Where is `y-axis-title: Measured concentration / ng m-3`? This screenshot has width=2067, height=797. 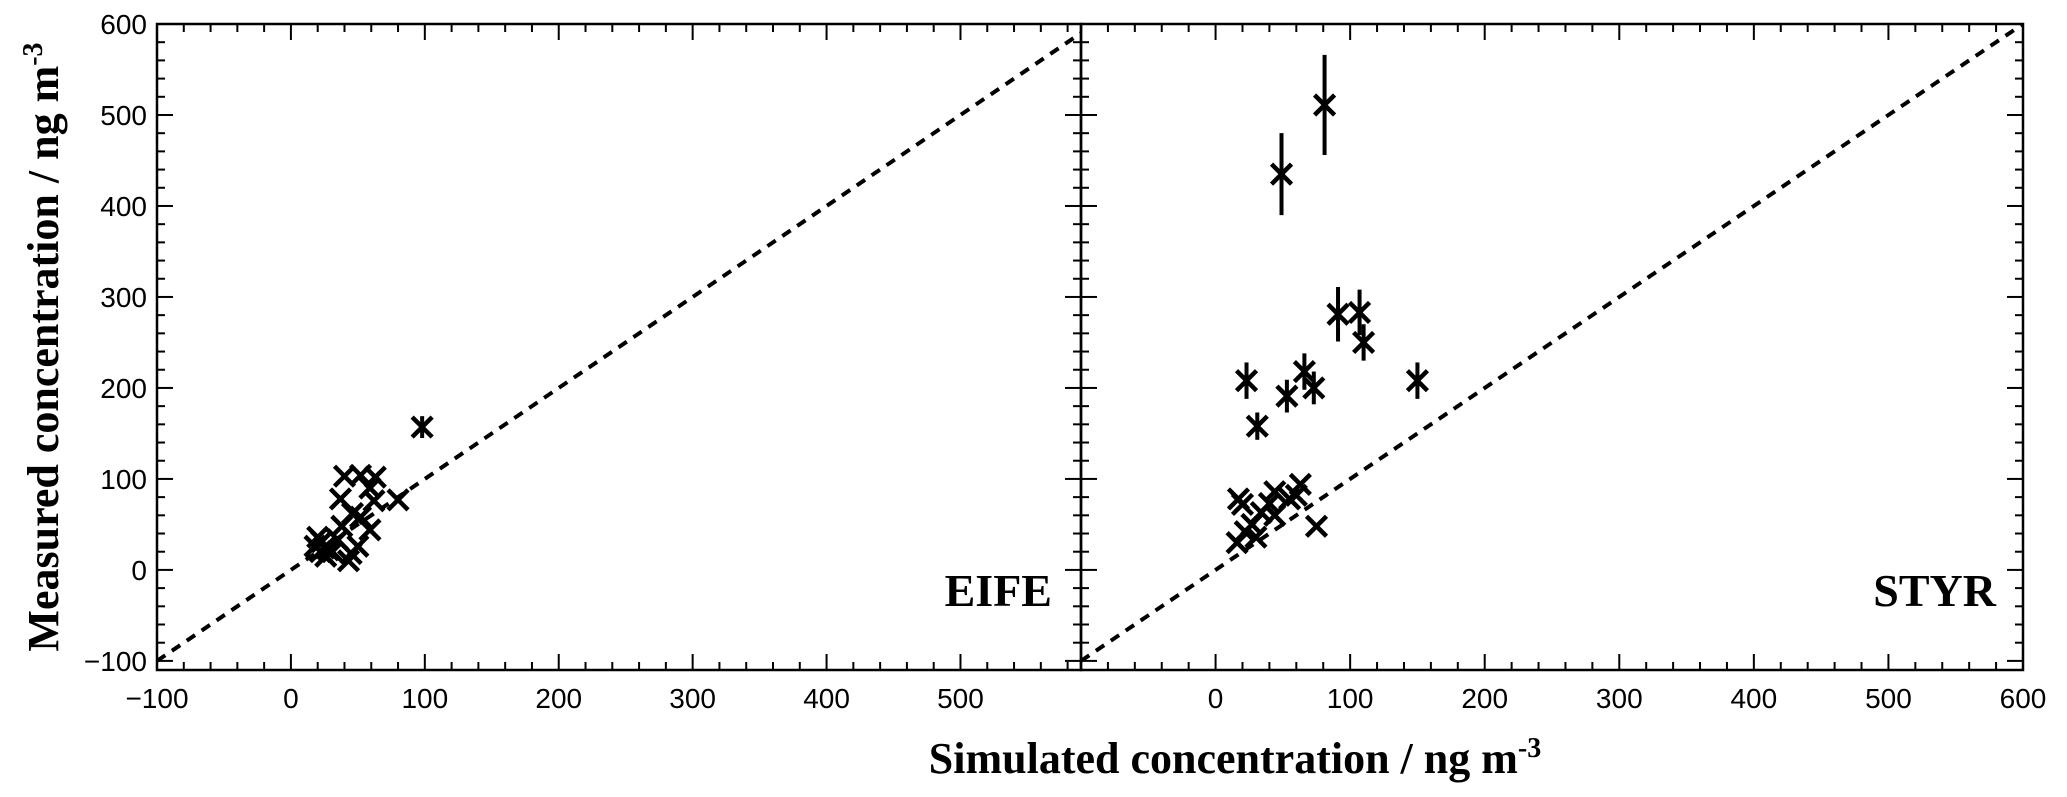
y-axis-title: Measured concentration / ng m-3 is located at coordinates (43, 346).